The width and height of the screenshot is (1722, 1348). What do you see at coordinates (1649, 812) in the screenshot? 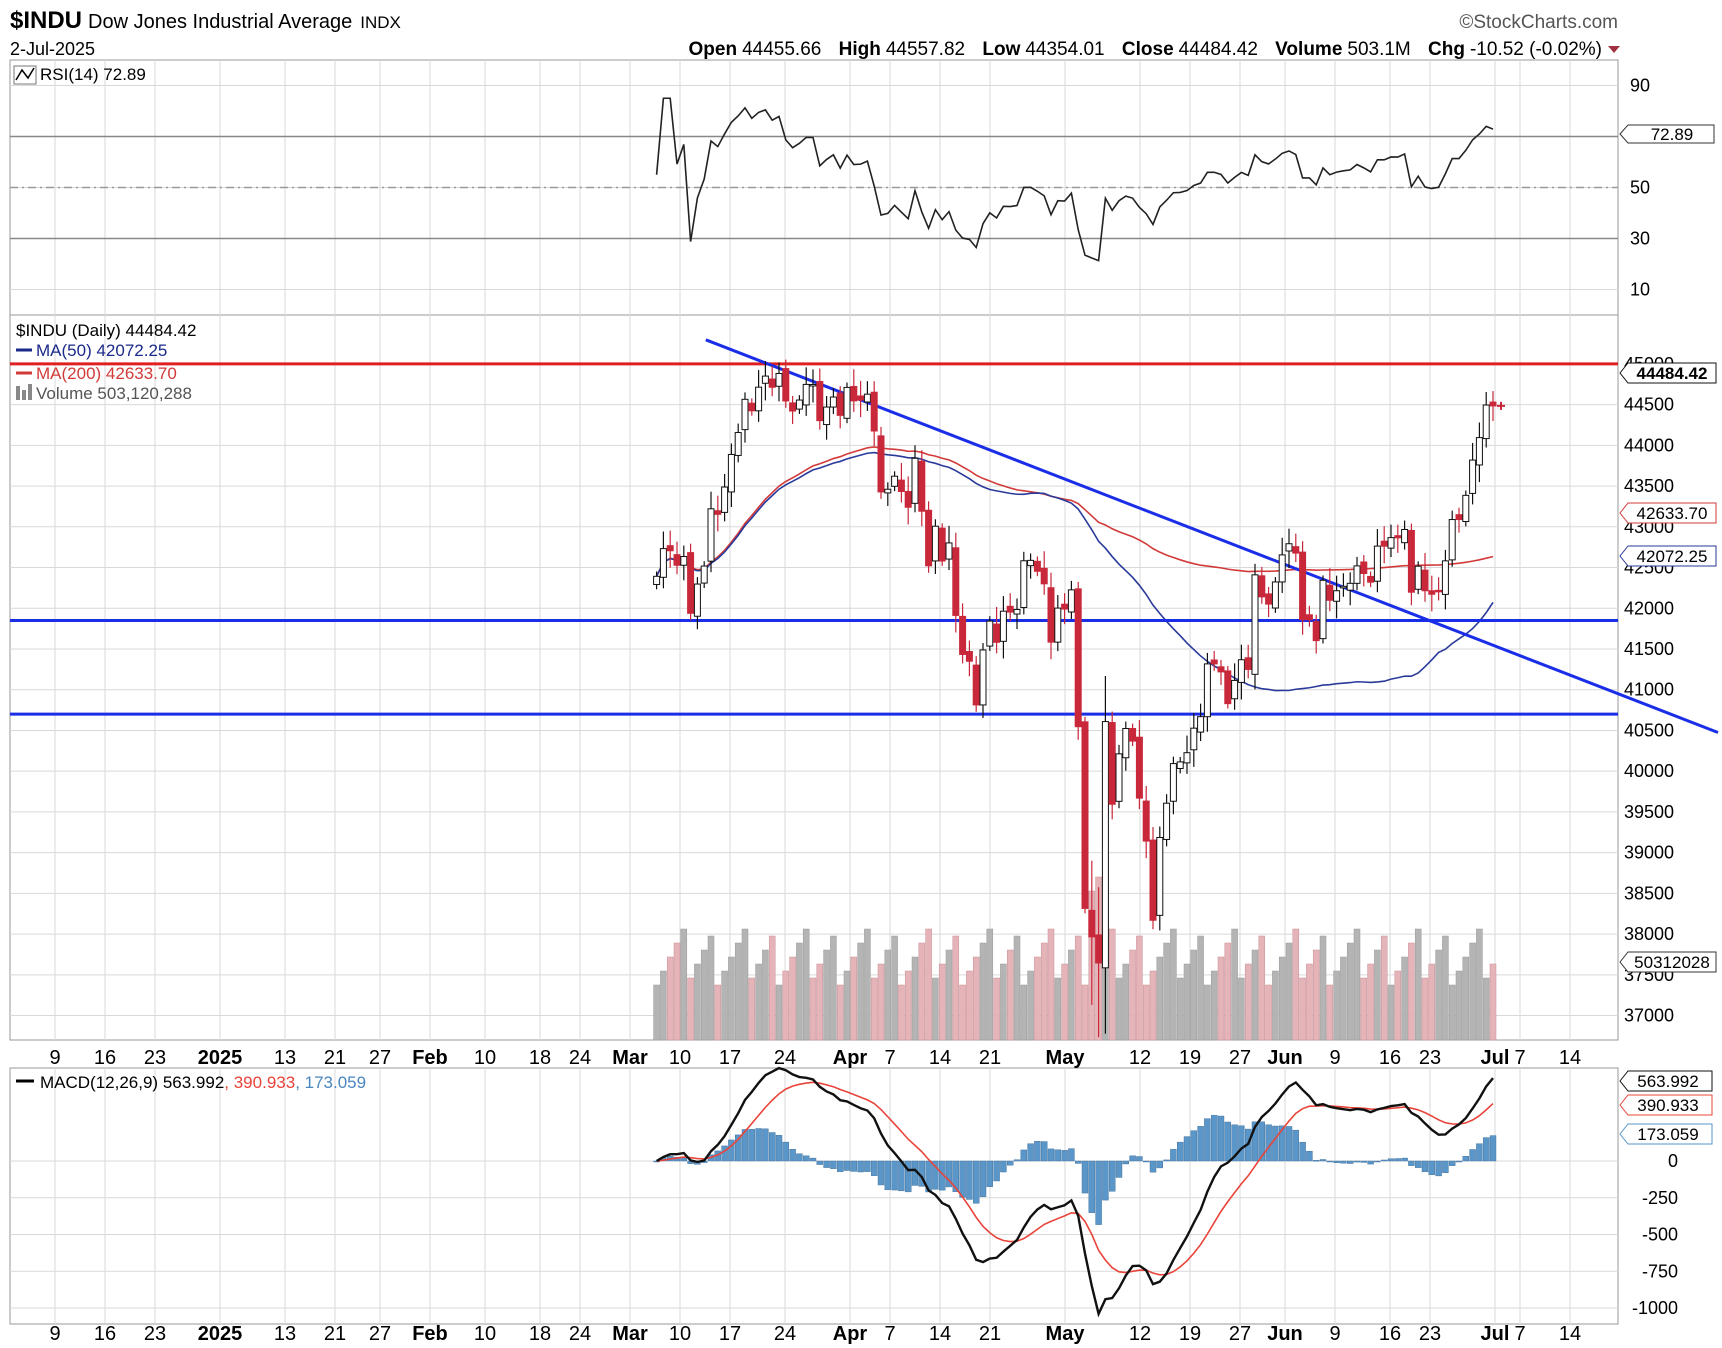
I see `price-tick-label: 39500` at bounding box center [1649, 812].